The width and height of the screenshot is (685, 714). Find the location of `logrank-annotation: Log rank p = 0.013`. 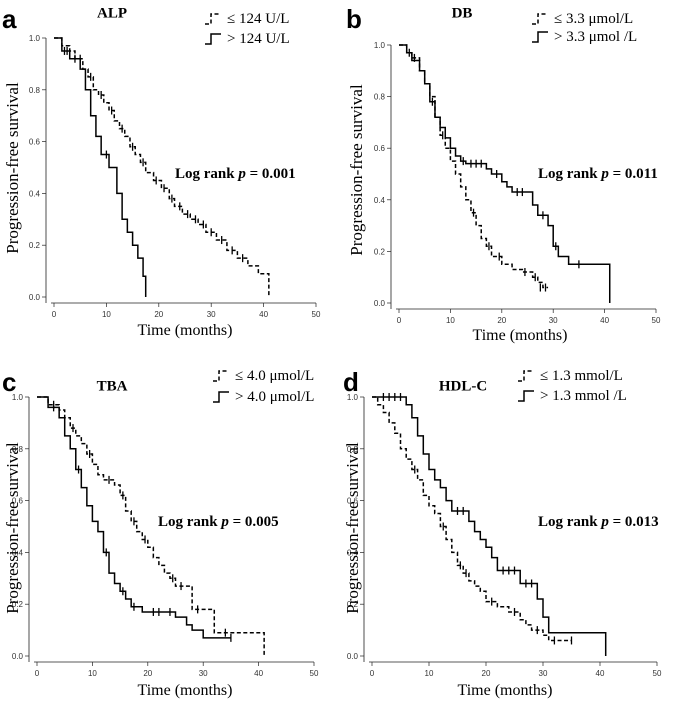

logrank-annotation: Log rank p = 0.013 is located at coordinates (598, 522).